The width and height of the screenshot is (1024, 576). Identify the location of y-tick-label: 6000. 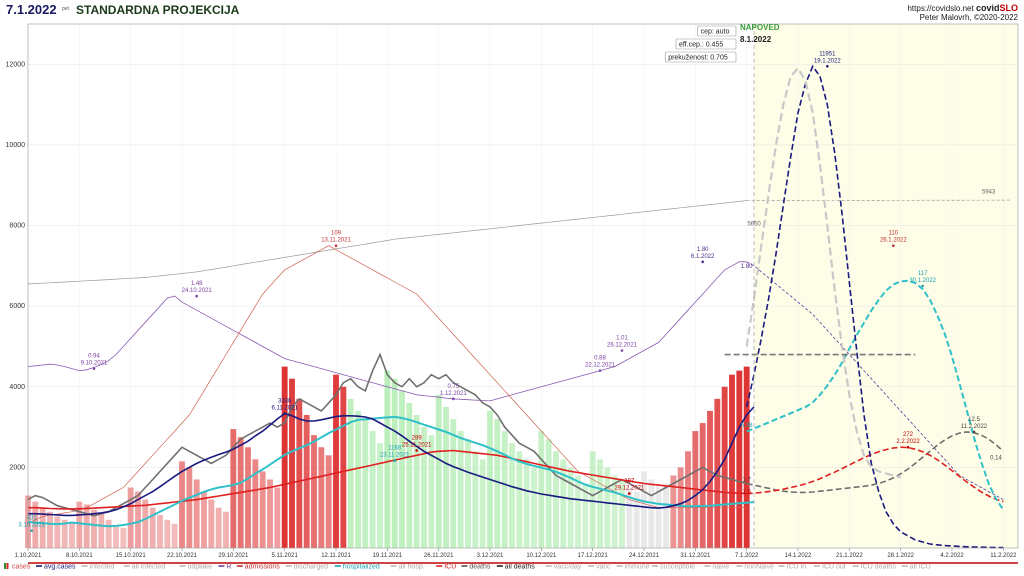
(17, 306).